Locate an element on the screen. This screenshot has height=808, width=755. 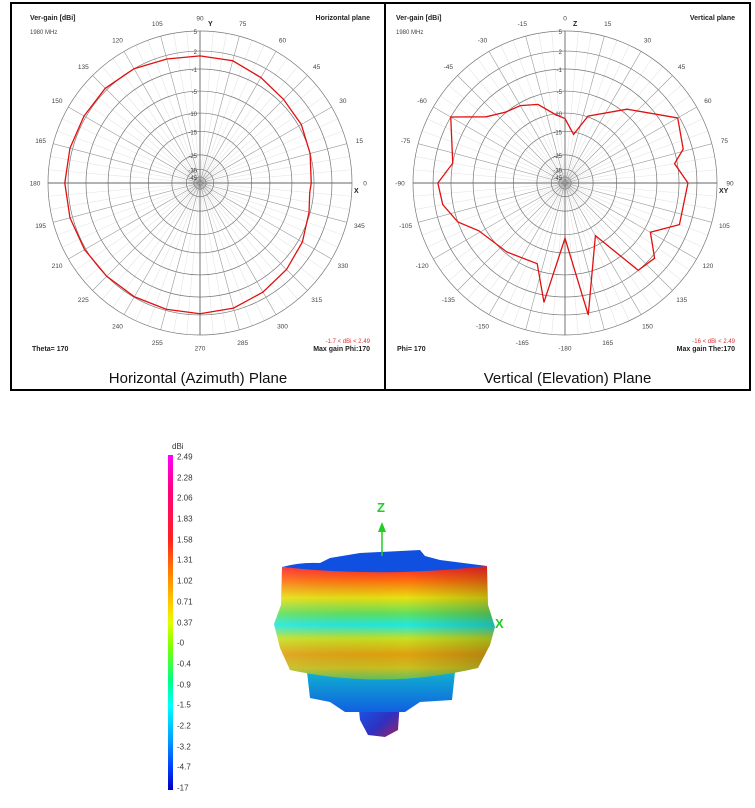
colorbar-tick-label: 1.83 is located at coordinates (185, 519).